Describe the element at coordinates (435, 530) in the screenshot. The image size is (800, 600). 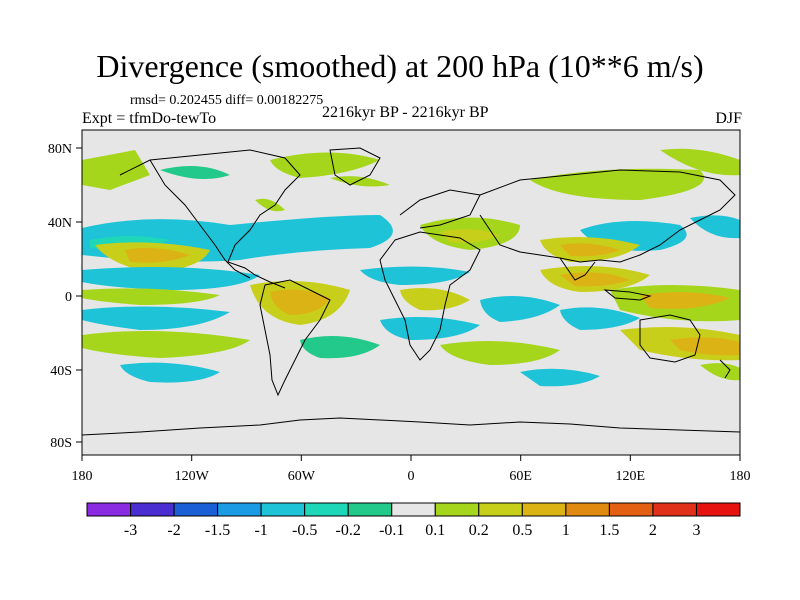
I see `colorbar-label: 0.1` at that location.